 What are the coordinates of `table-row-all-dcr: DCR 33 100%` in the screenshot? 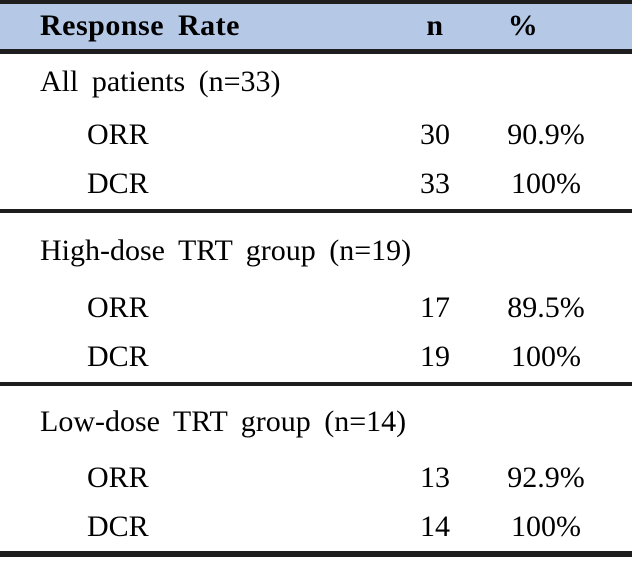 It's located at (316, 186).